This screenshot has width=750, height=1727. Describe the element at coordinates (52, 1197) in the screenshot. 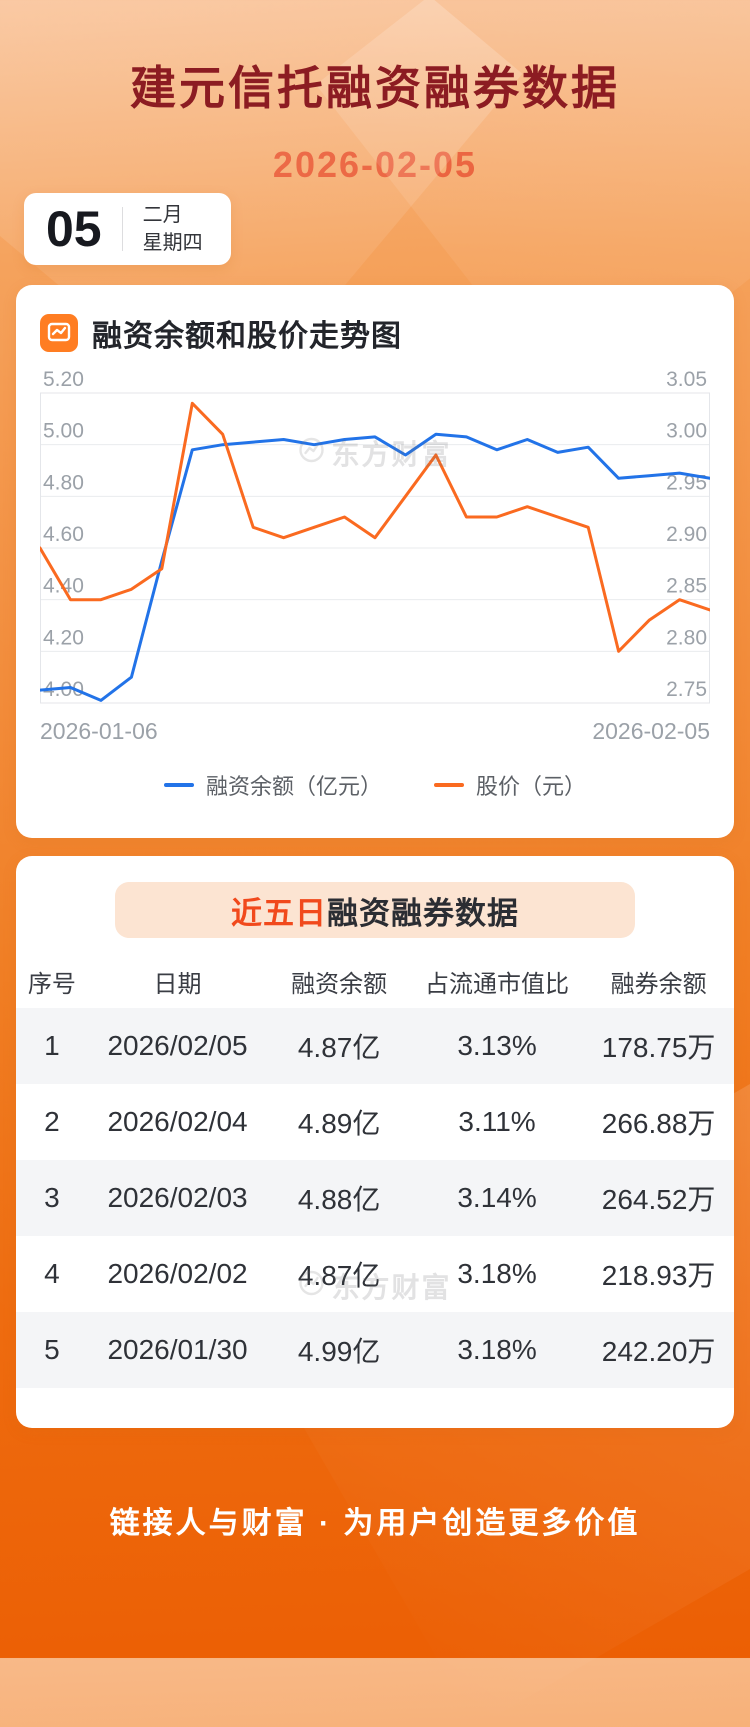

I see `table-cell: 3` at that location.